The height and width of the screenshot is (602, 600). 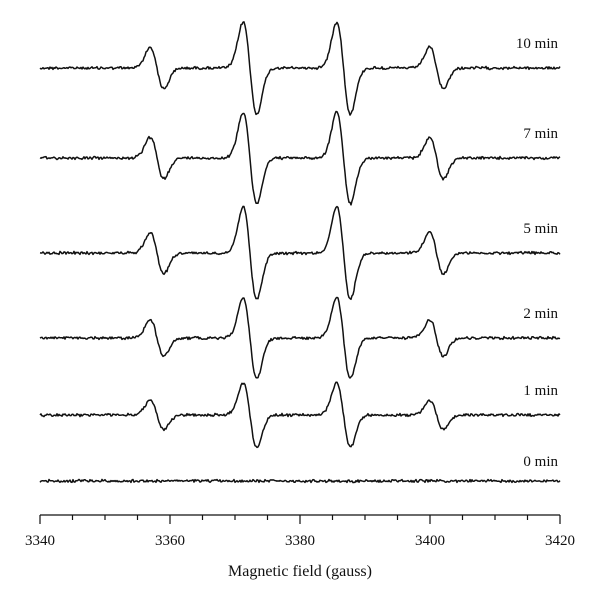 I want to click on x-tick-label: 3380, so click(x=300, y=541).